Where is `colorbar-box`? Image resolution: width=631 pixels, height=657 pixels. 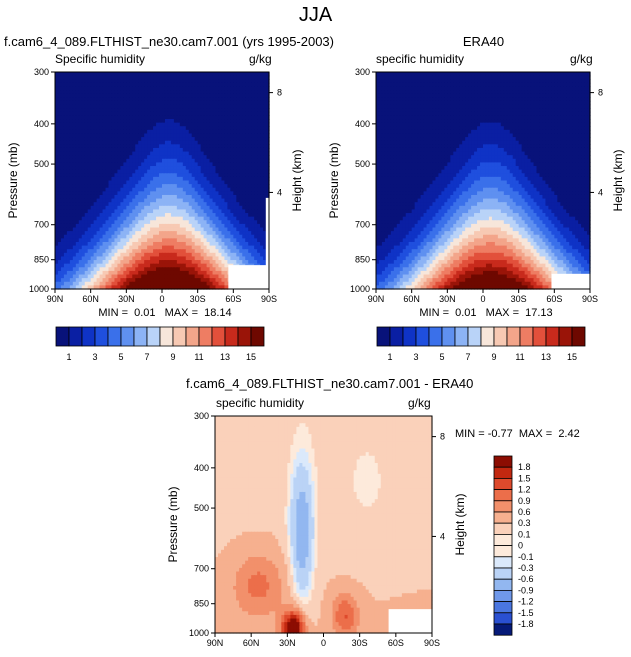
colorbar-box is located at coordinates (88, 336).